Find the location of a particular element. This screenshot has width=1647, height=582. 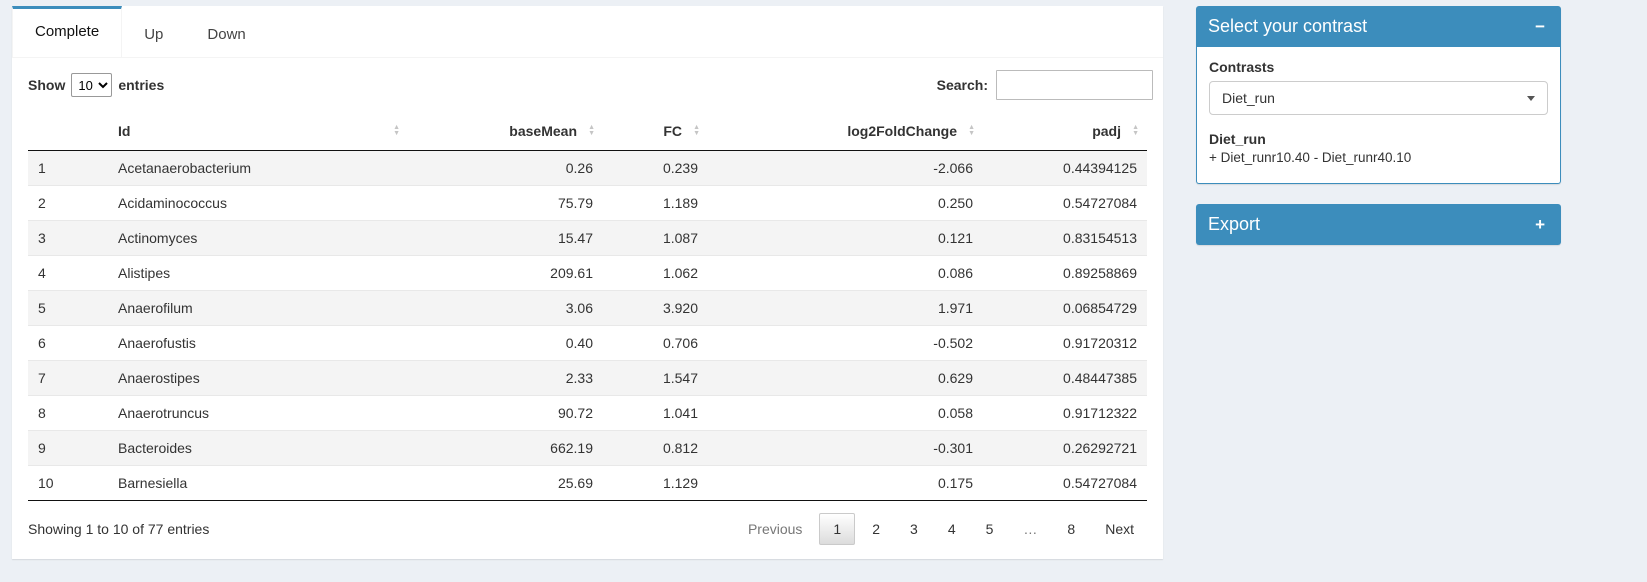

fc-cell: 0.239 is located at coordinates (680, 168).